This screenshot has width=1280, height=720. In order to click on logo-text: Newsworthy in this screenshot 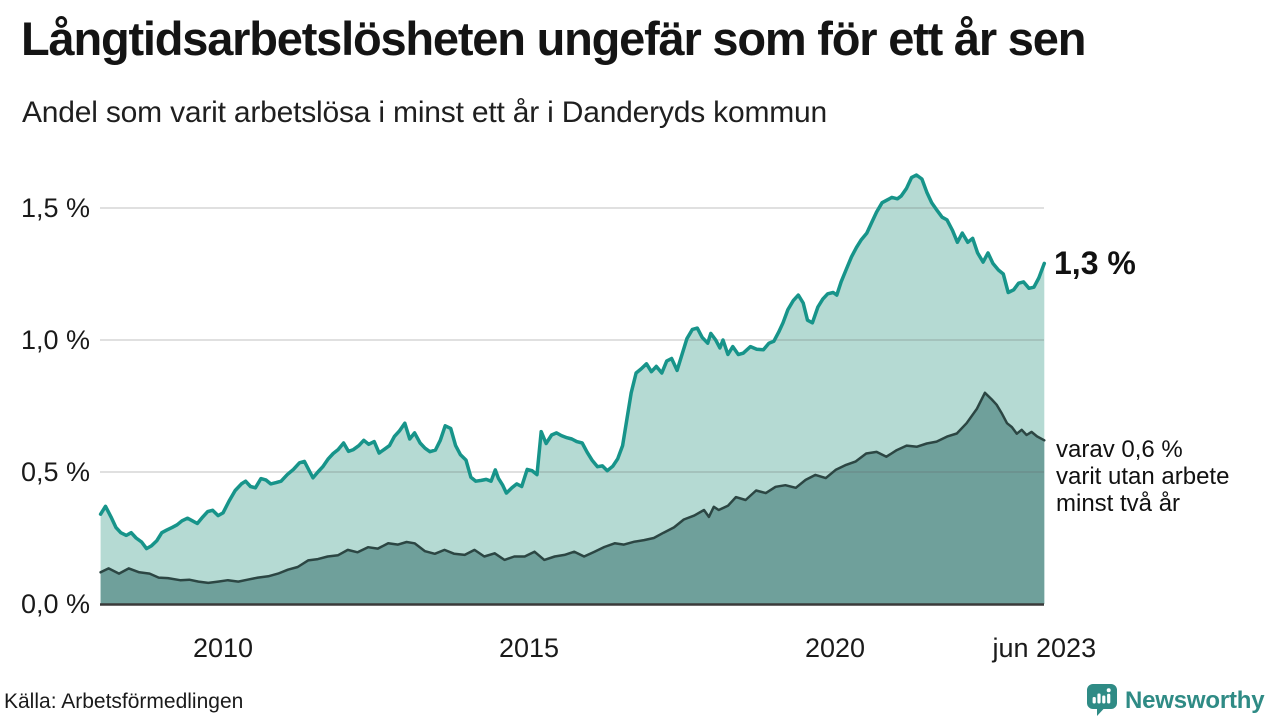, I will do `click(1195, 700)`.